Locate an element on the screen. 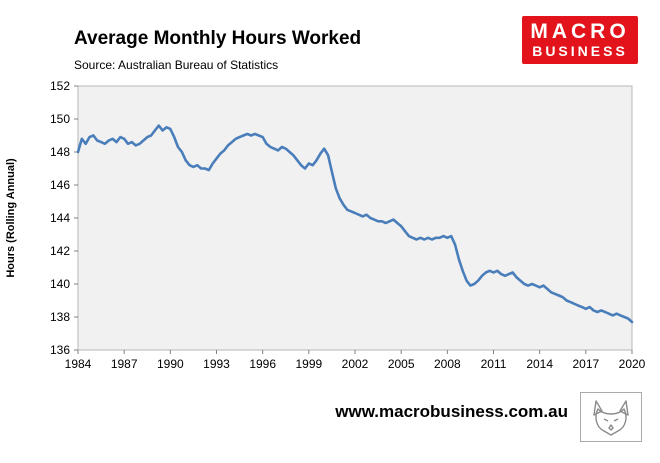 This screenshot has width=660, height=463. logo-text-macro: MACRO is located at coordinates (580, 31).